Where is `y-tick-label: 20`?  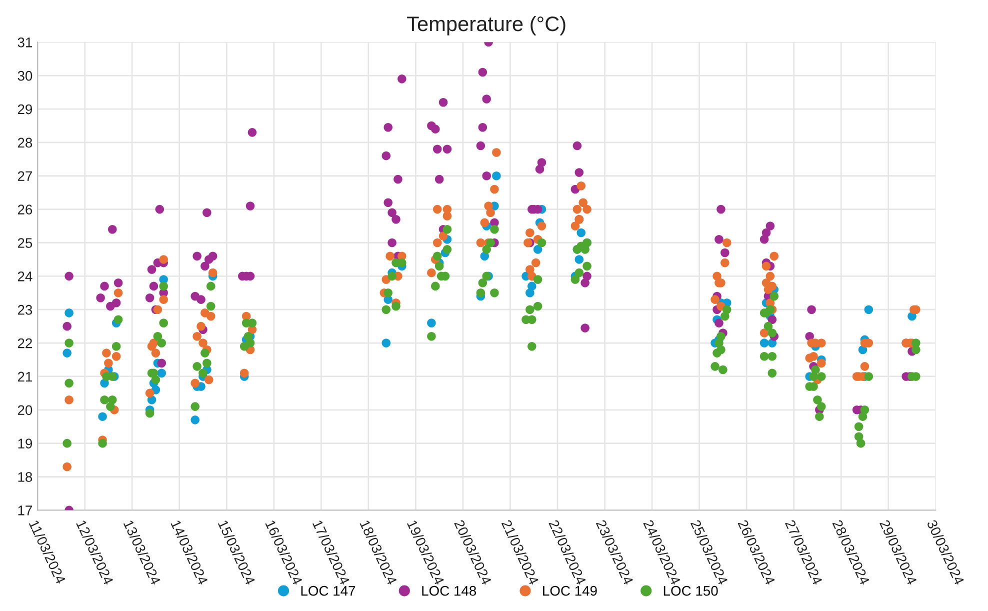
y-tick-label: 20 is located at coordinates (25, 410).